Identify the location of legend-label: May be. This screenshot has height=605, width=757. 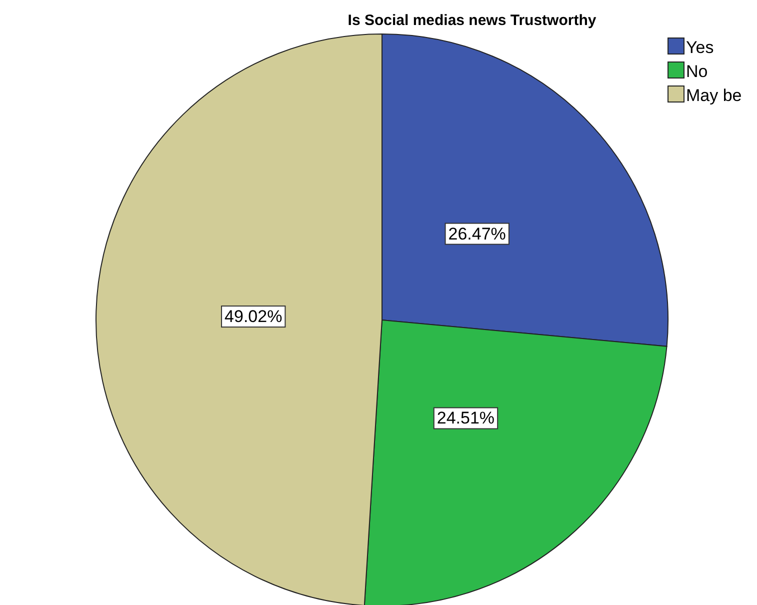
(714, 95).